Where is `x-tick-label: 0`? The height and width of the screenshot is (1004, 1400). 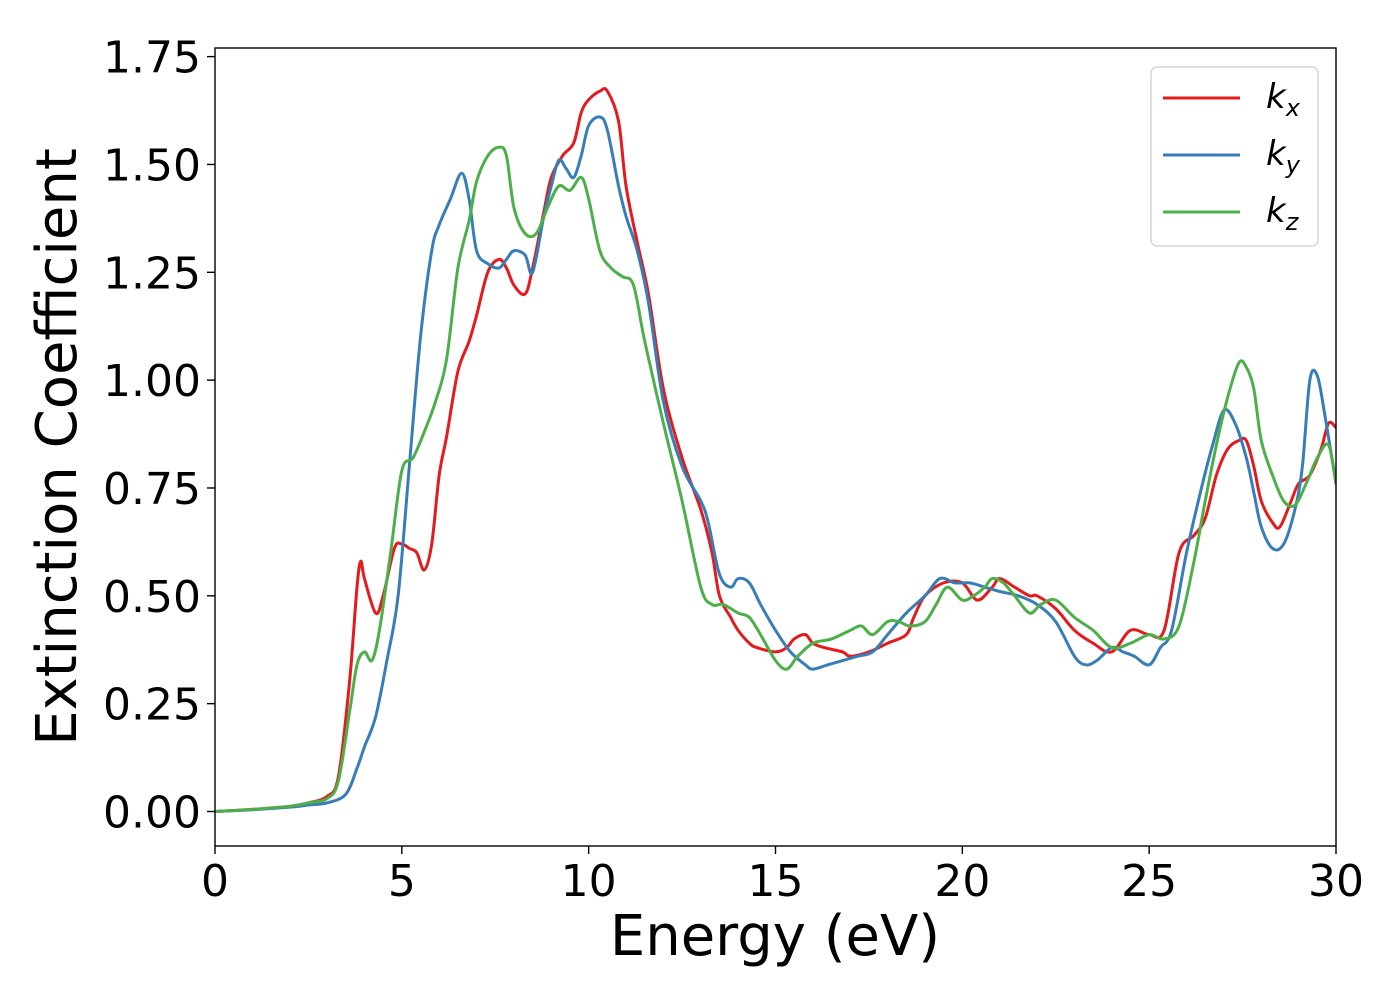 x-tick-label: 0 is located at coordinates (215, 881).